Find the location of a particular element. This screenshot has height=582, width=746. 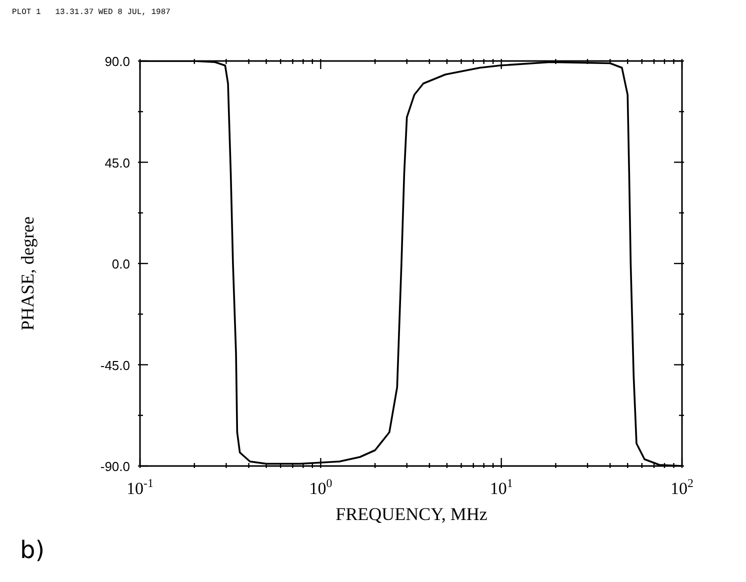

x-axis-title: FREQUENCY, MHz is located at coordinates (411, 514).